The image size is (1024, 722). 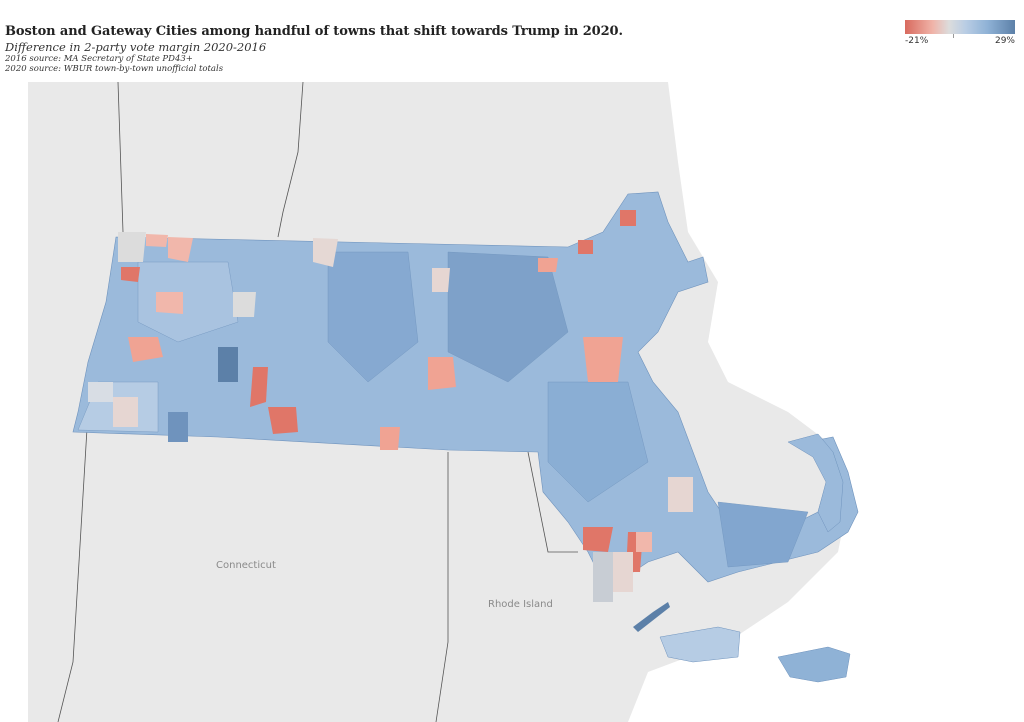 What do you see at coordinates (188, 302) in the screenshot?
I see `town-region-berkshire` at bounding box center [188, 302].